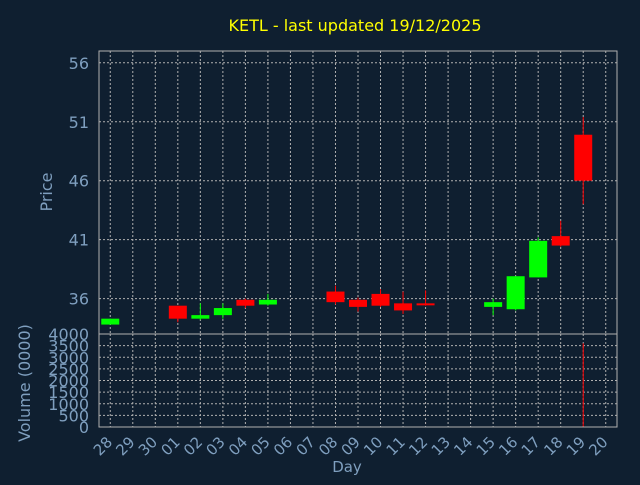  Describe the element at coordinates (347, 467) in the screenshot. I see `x-axis-label: Day` at that location.